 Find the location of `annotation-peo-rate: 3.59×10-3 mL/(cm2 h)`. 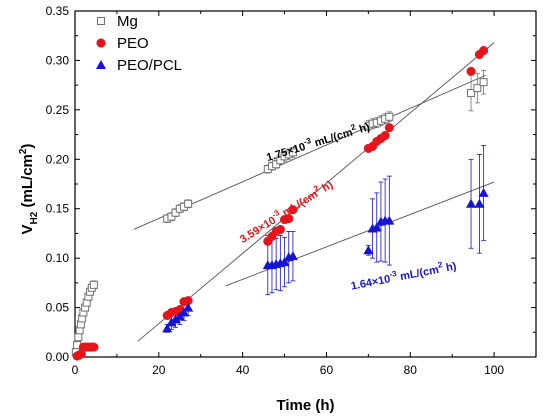

annotation-peo-rate: 3.59×10-3 mL/(cm2 h) is located at coordinates (285, 211).